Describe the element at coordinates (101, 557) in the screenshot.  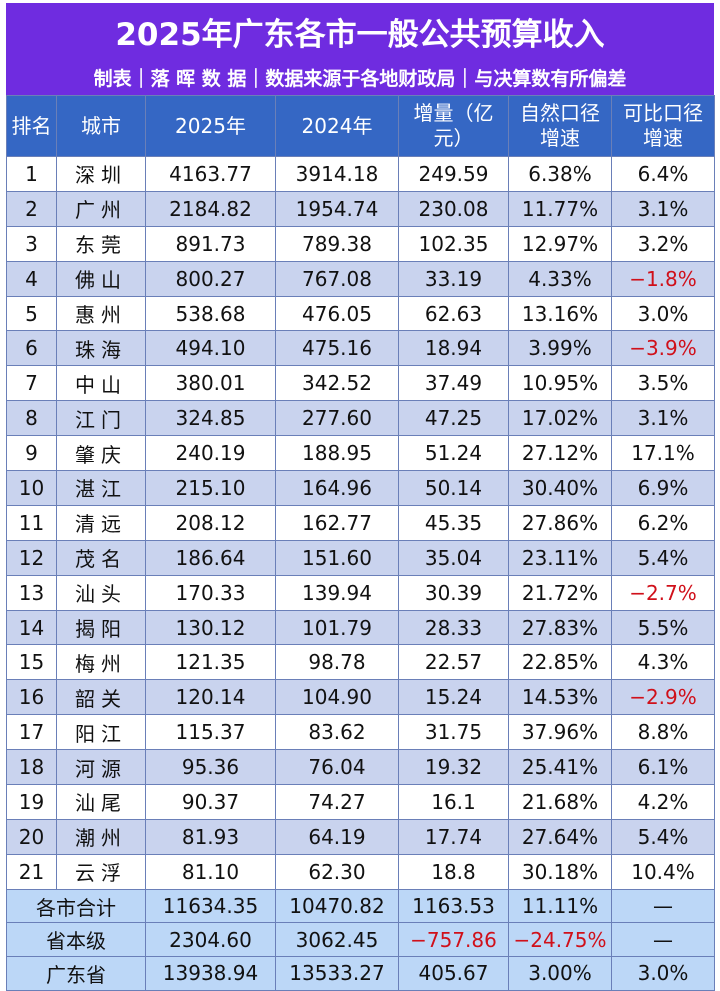
I see `city-cell: 茂名` at that location.